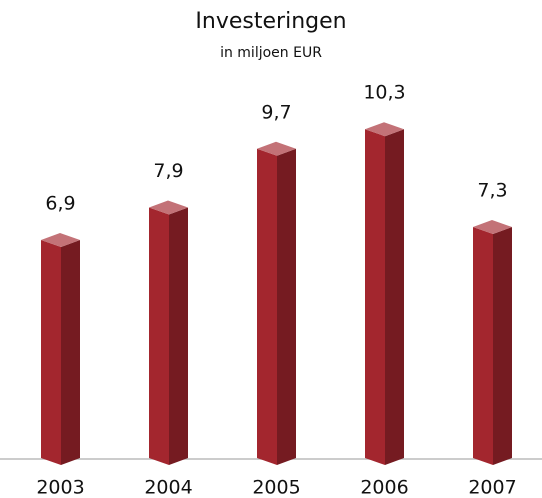 This screenshot has height=498, width=542. I want to click on x-tick-label: 2006, so click(384, 487).